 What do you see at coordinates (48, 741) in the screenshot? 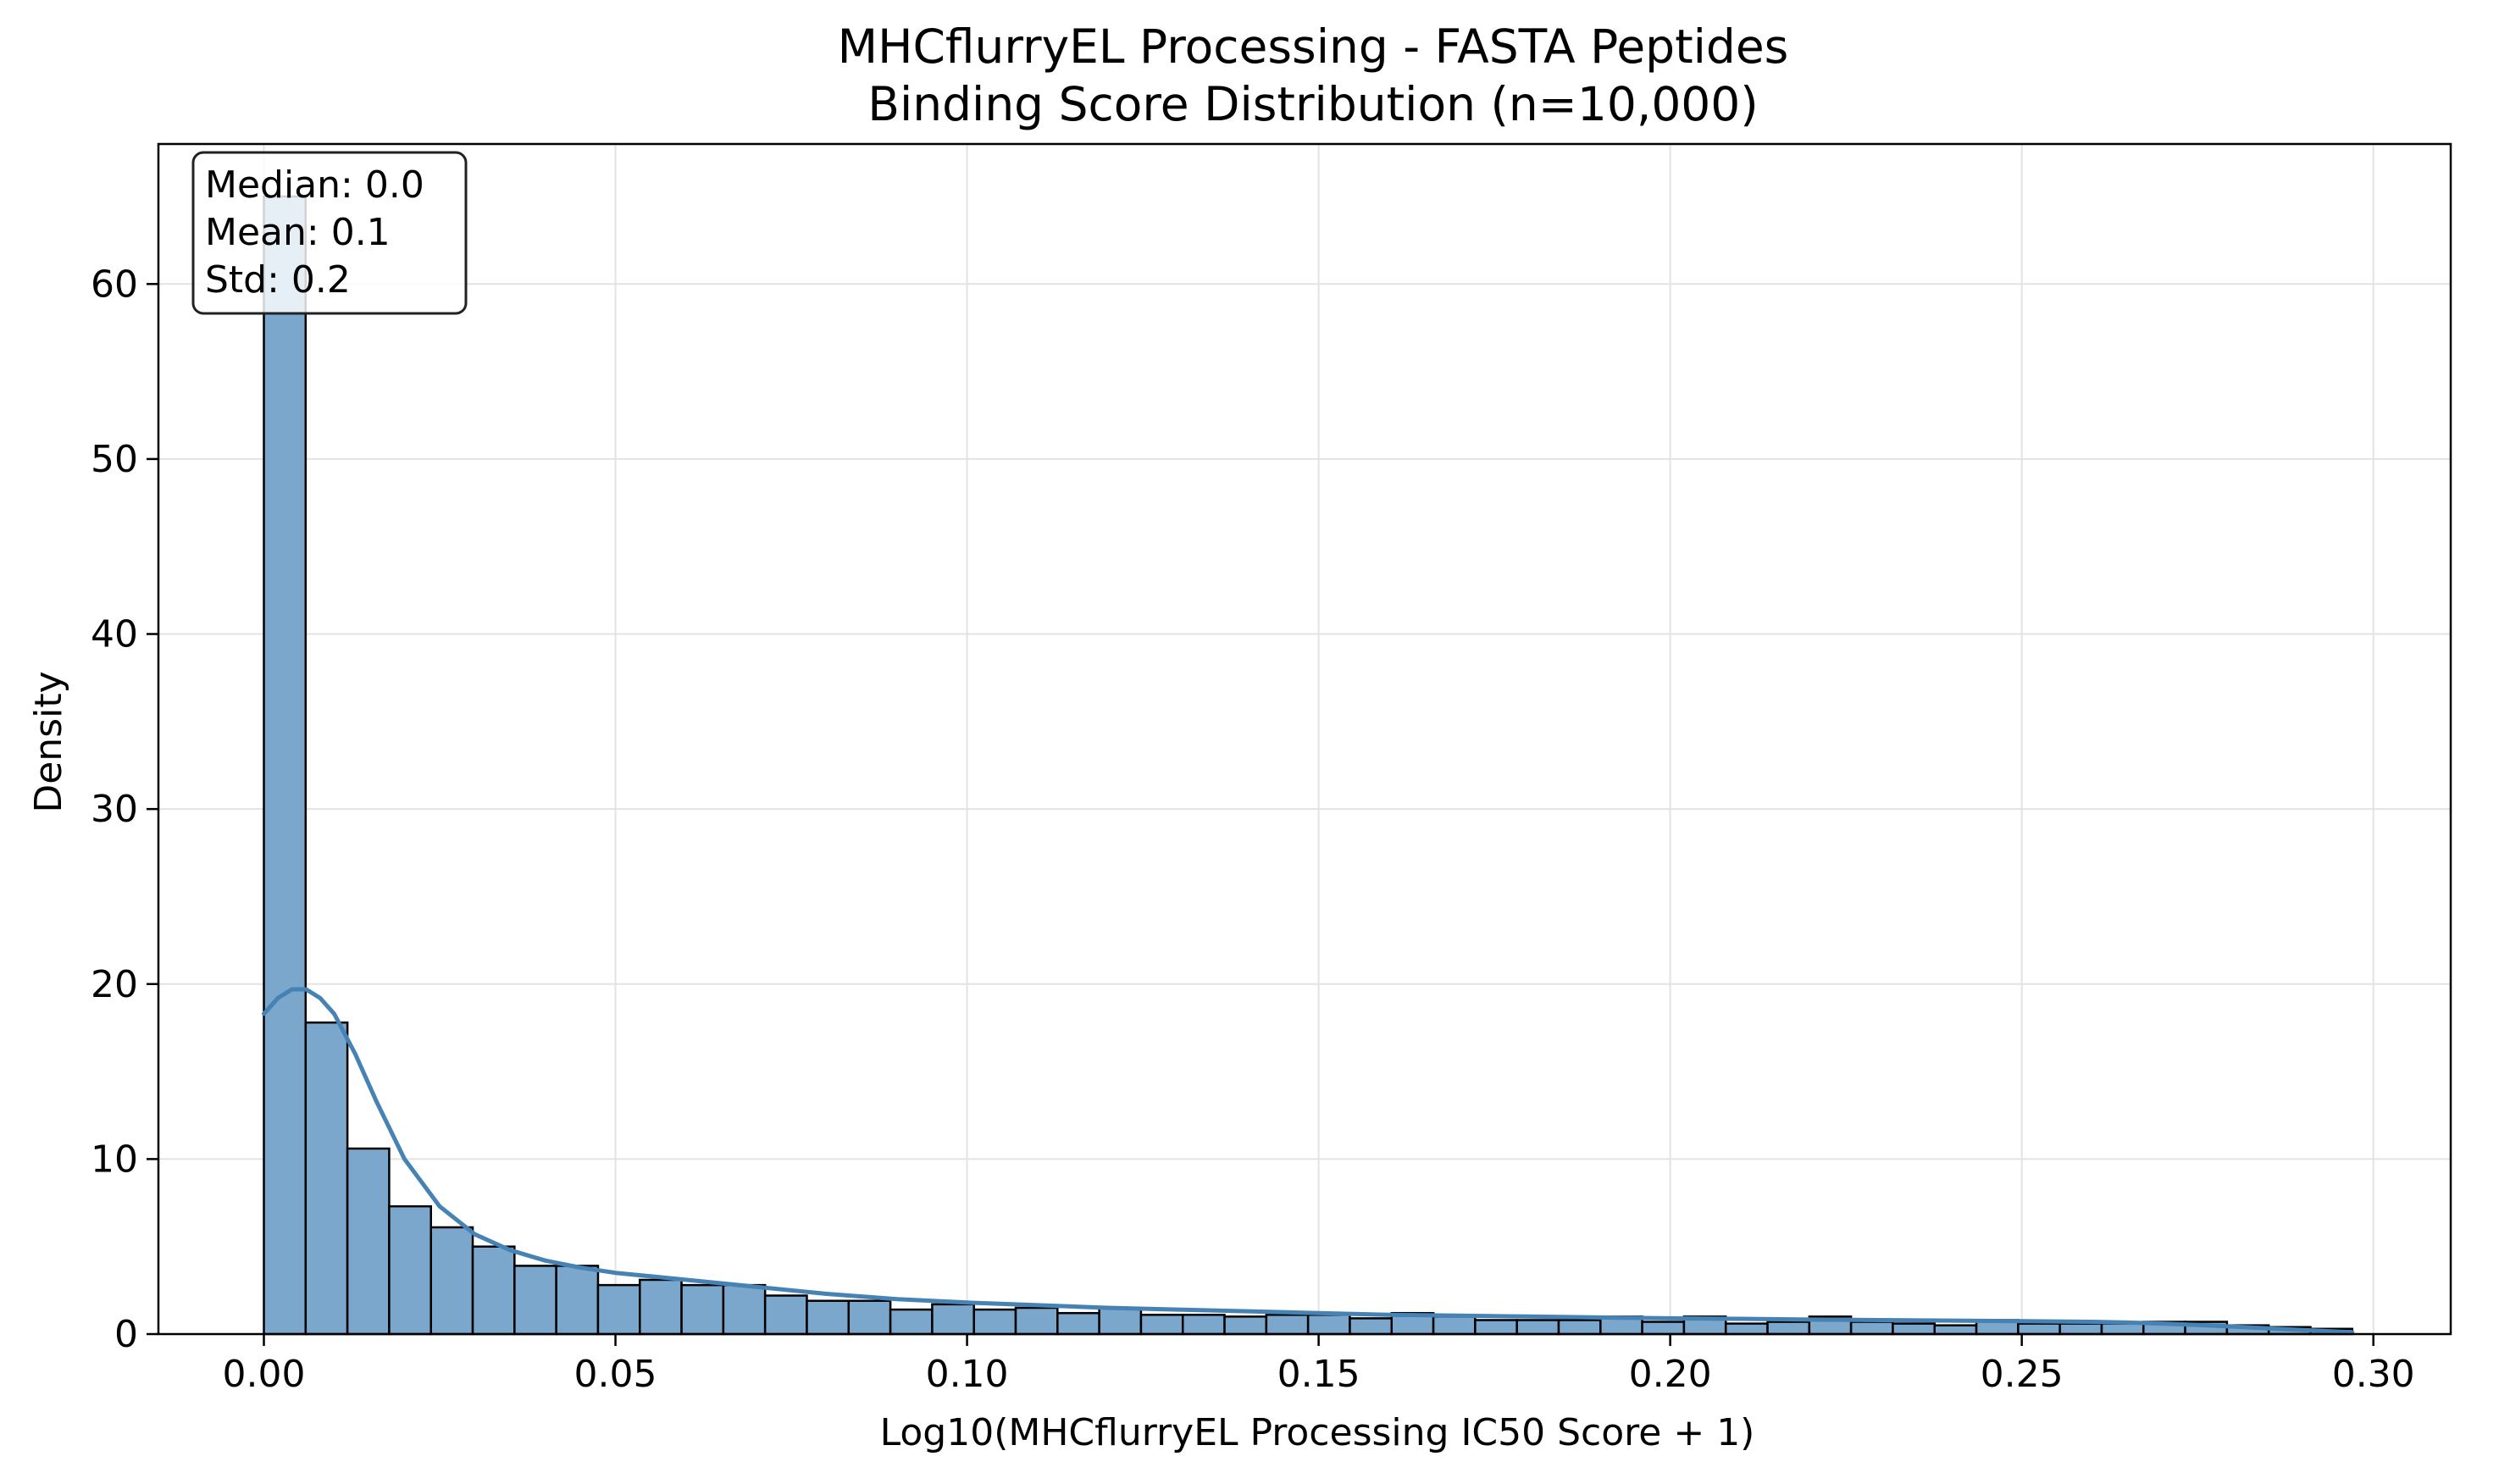
I see `y-axis-label: Density` at bounding box center [48, 741].